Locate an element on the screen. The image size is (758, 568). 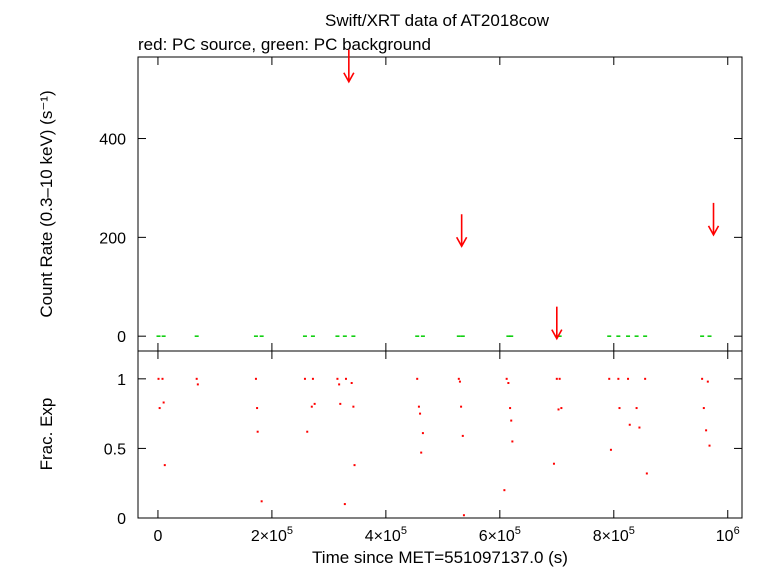
x-tick-label: 4×10⁵ is located at coordinates (386, 535).